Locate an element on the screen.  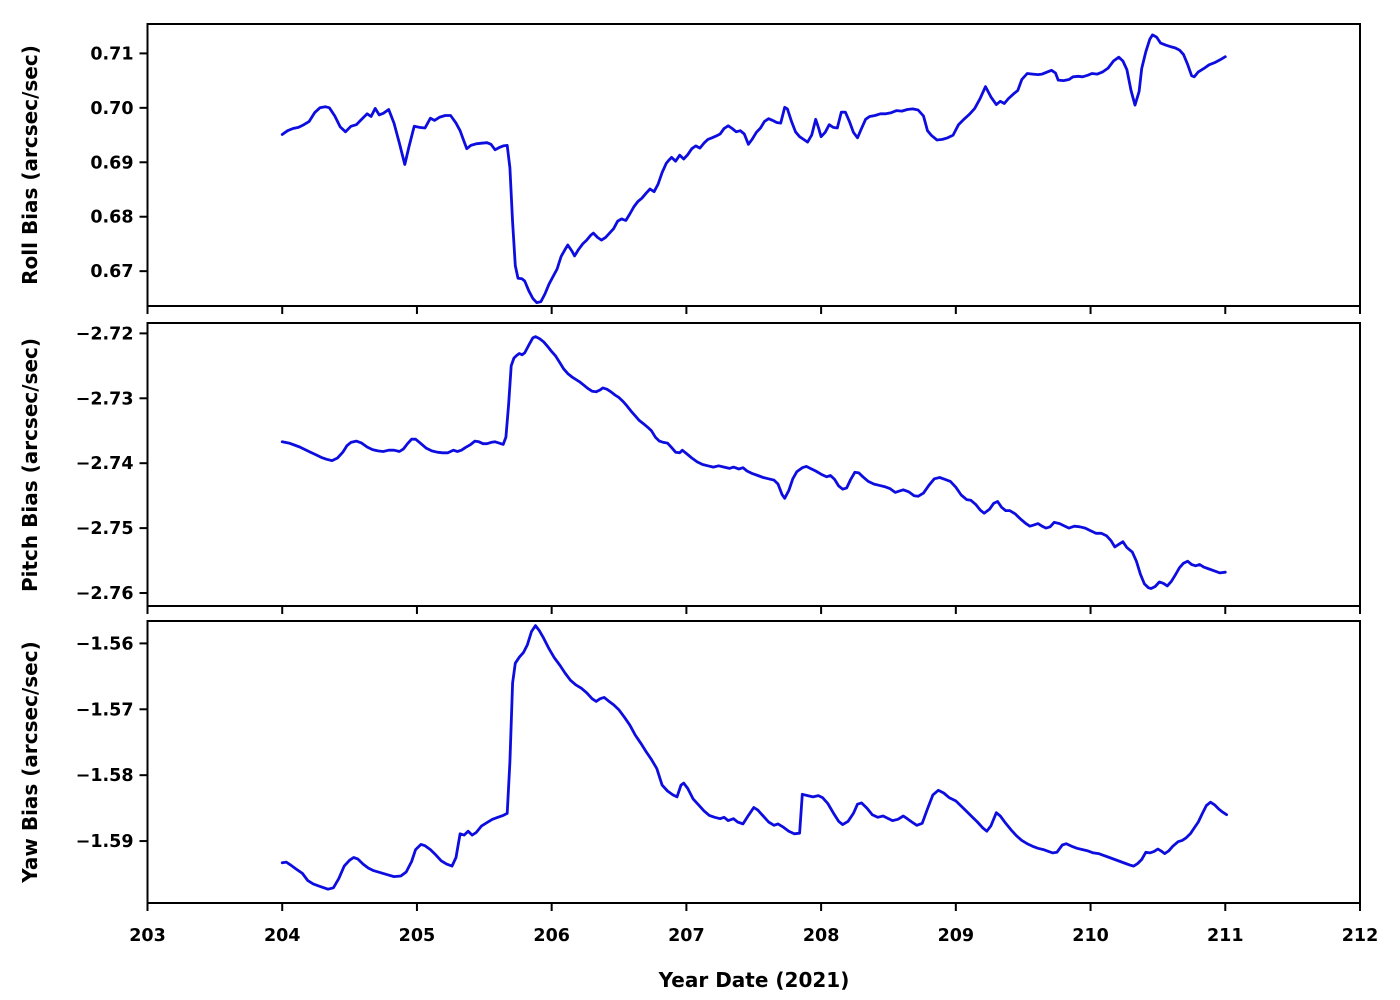
y-tick-label: 0.71 is located at coordinates (111, 54).